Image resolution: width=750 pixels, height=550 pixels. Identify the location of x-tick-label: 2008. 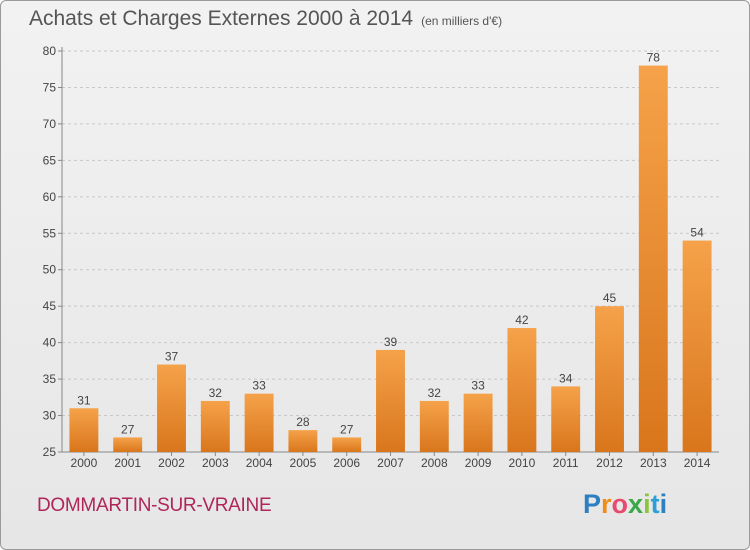
(434, 463).